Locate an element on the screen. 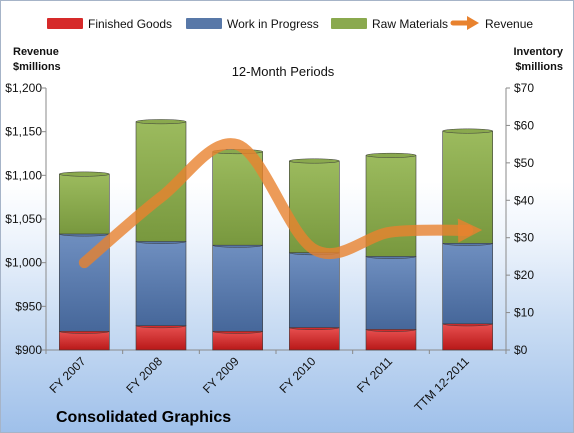 This screenshot has width=574, height=433. chart-subtitle: 12-Month Periods is located at coordinates (283, 71).